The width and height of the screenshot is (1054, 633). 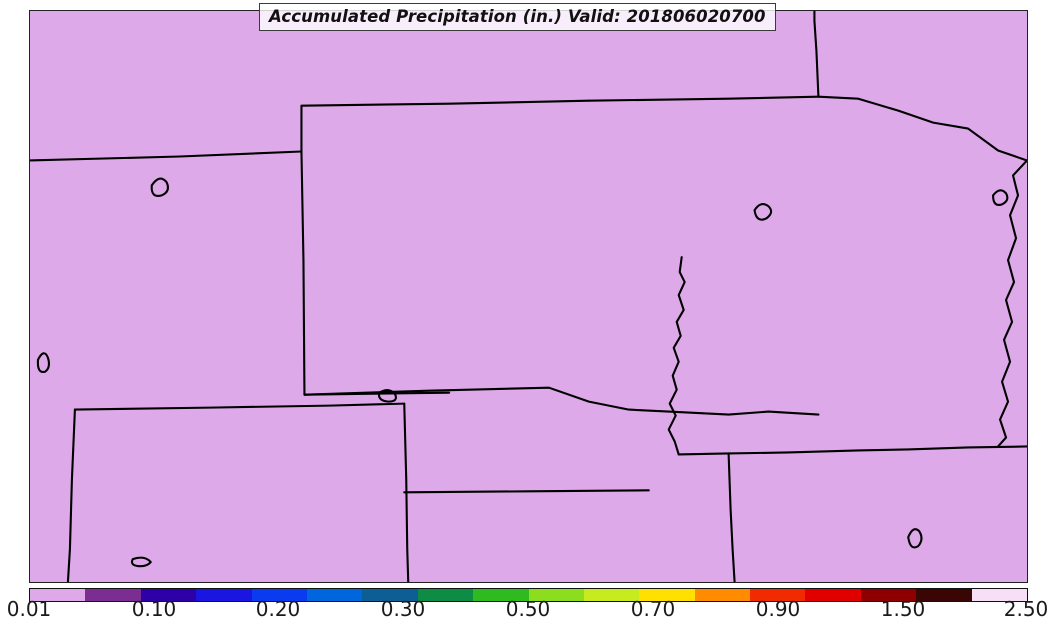 What do you see at coordinates (903, 609) in the screenshot?
I see `colorbar-tick-1.50: 1.50` at bounding box center [903, 609].